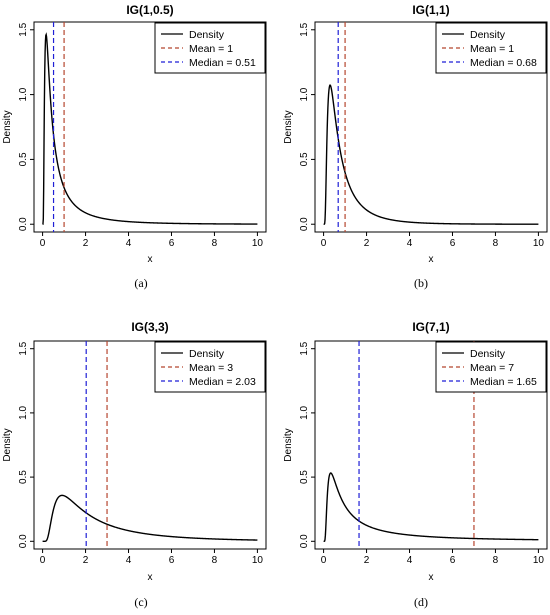 This screenshot has width=550, height=615. I want to click on panel-title: IG(7,1), so click(430, 327).